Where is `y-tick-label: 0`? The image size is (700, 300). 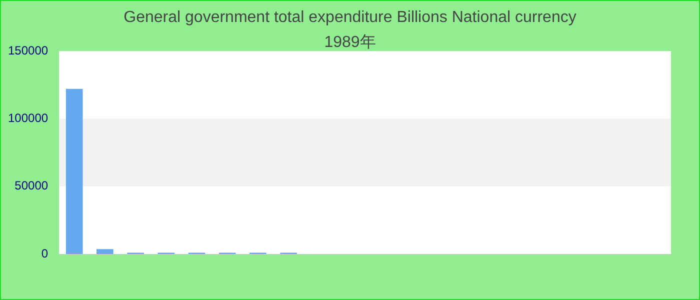
y-tick-label: 0 is located at coordinates (44, 253).